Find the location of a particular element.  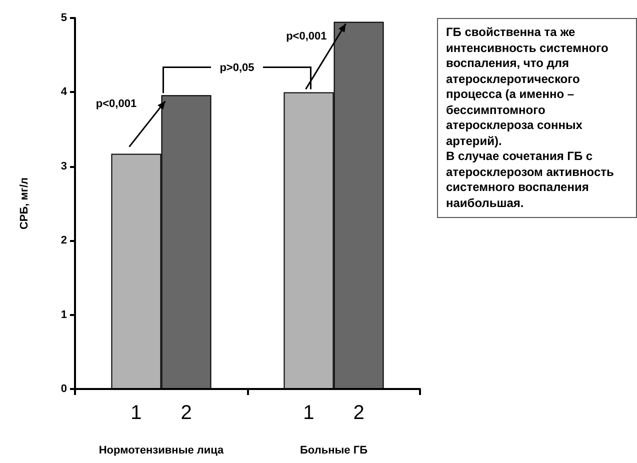

series-label: 2 is located at coordinates (186, 413).